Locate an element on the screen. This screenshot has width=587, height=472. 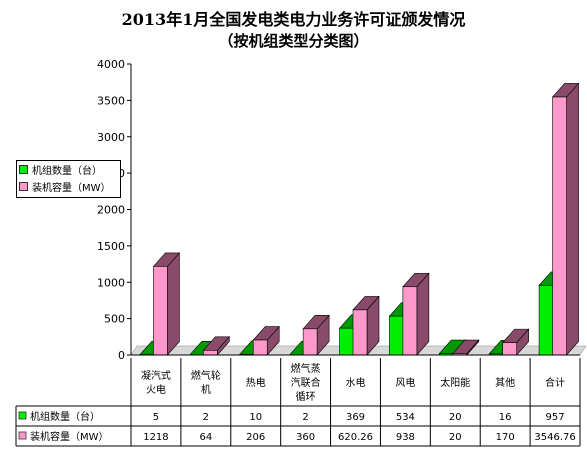
x-tick-label-line: 汽联合 is located at coordinates (306, 382).